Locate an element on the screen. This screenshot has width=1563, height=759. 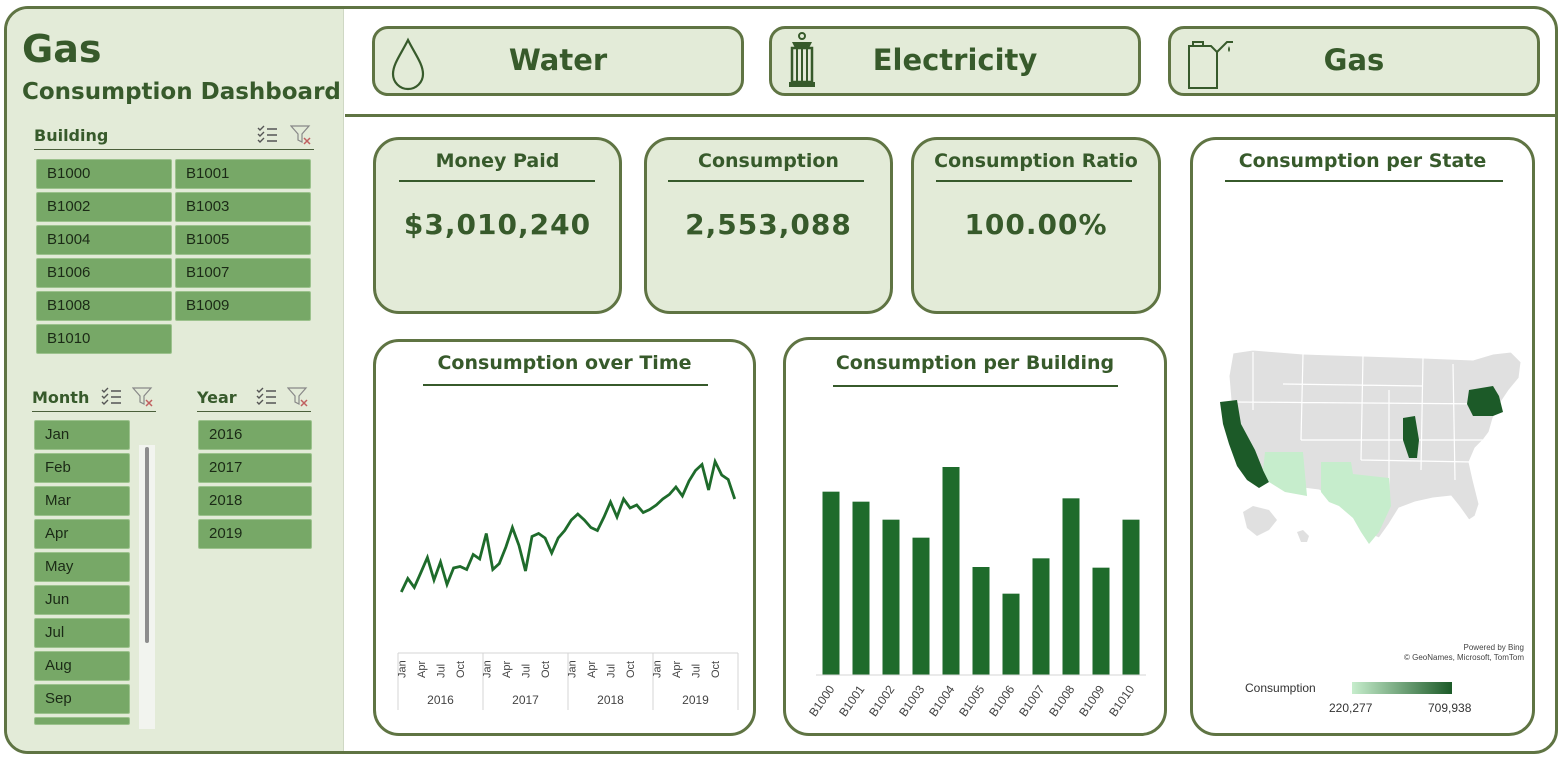
tab-water: Water is located at coordinates (558, 61).